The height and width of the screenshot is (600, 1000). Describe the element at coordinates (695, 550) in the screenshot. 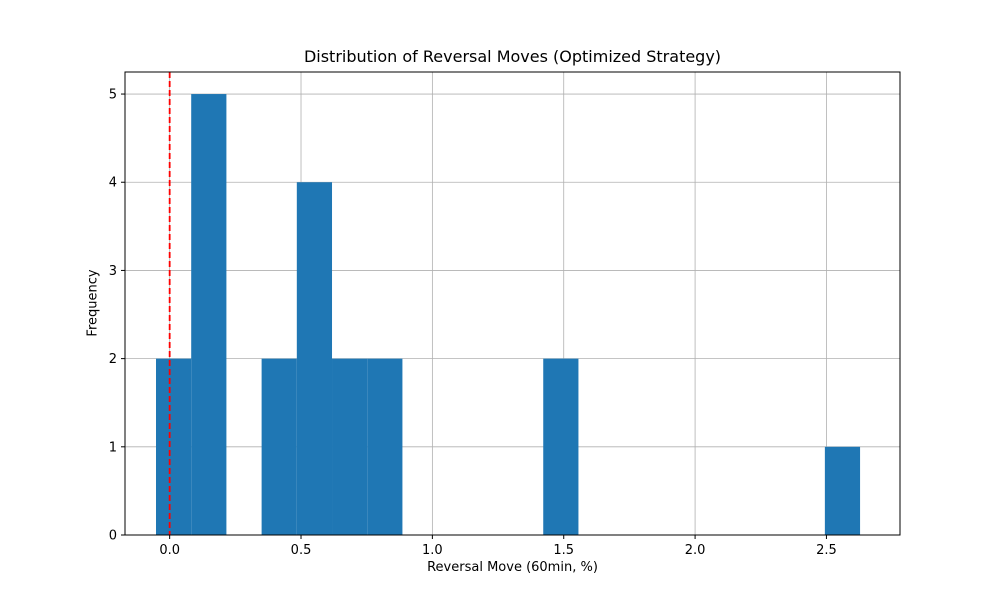

I see `x-tick-label: 2.0` at that location.